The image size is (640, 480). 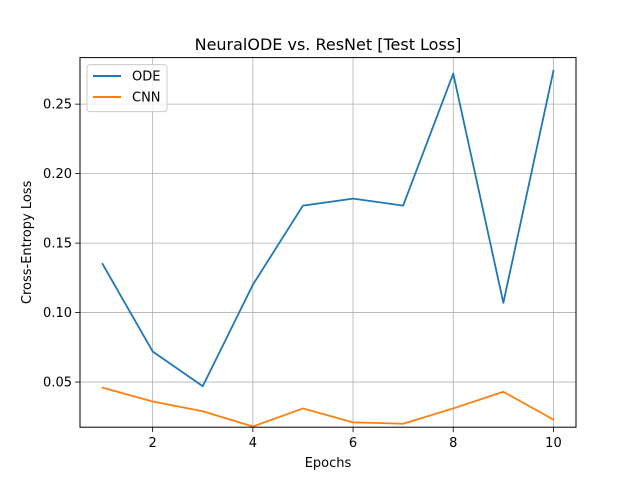 What do you see at coordinates (253, 443) in the screenshot?
I see `x-tick-label: 4` at bounding box center [253, 443].